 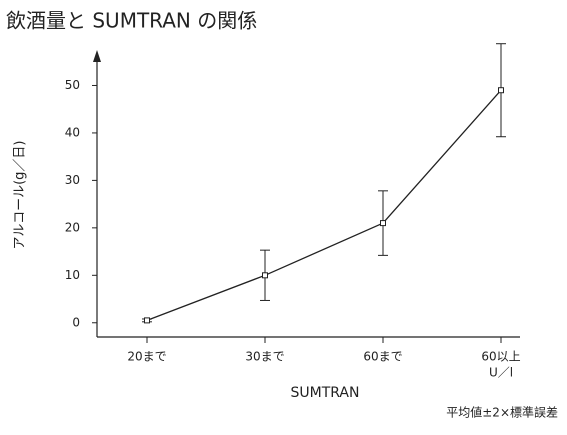 What do you see at coordinates (72, 180) in the screenshot?
I see `y-tick-label: 30` at bounding box center [72, 180].